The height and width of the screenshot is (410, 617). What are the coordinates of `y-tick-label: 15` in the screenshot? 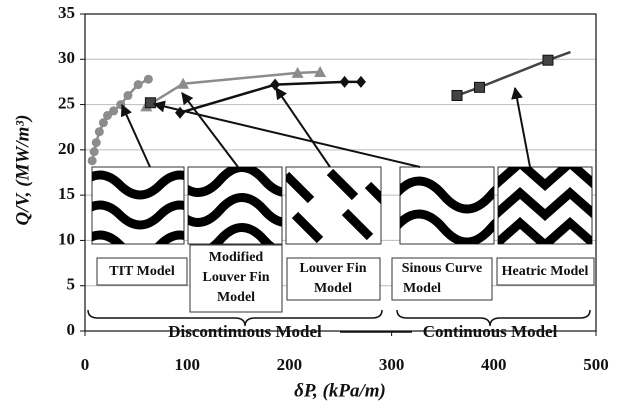 It's located at (66, 193).